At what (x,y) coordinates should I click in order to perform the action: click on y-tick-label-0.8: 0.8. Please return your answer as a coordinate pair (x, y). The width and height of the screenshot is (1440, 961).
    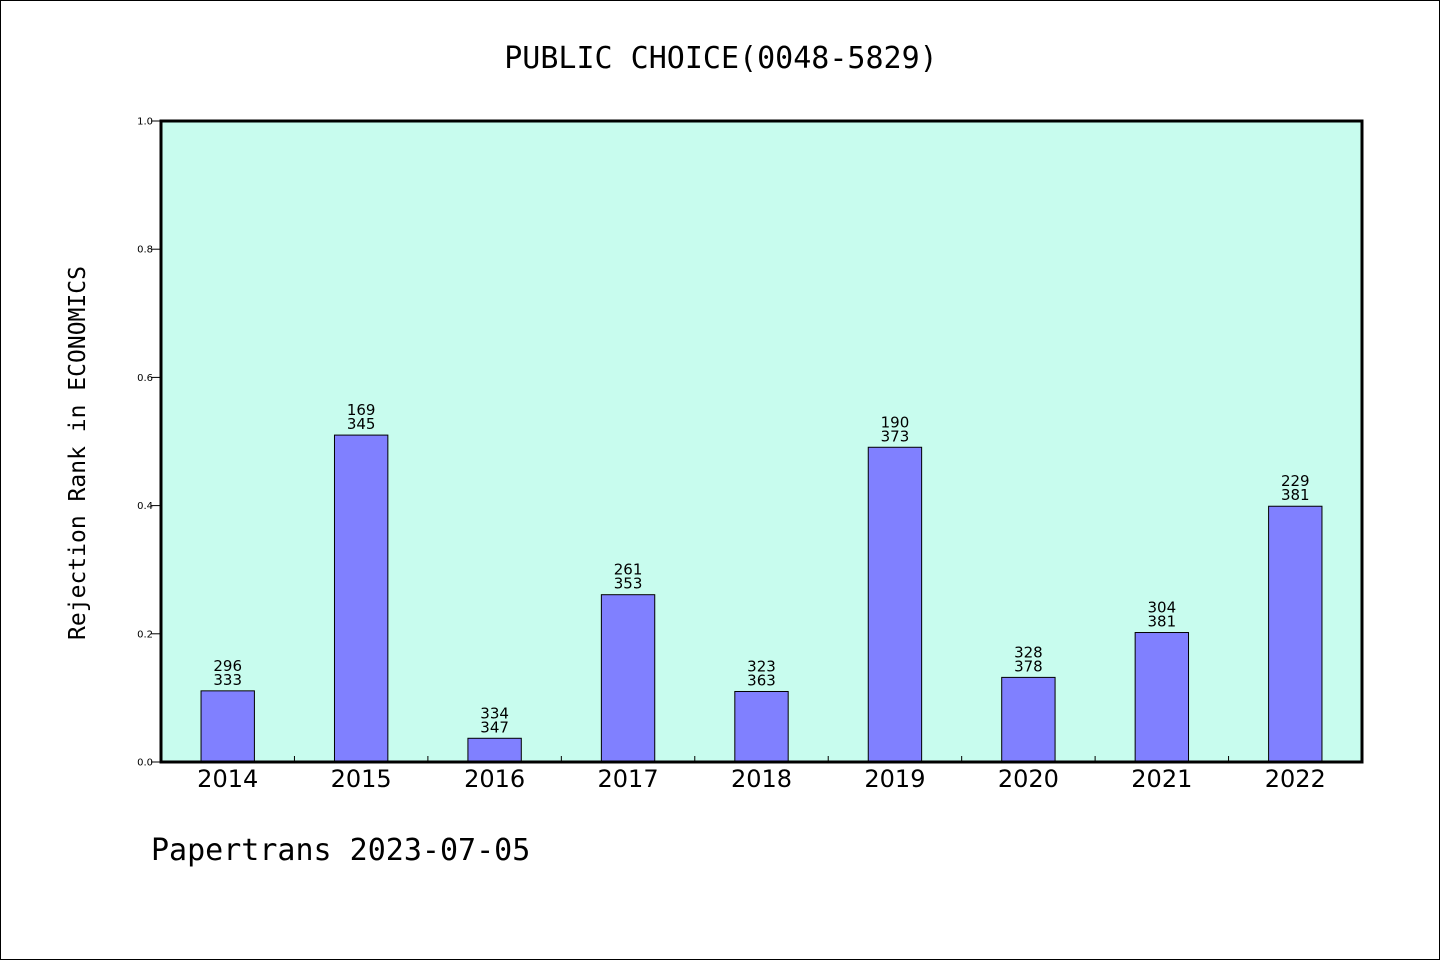
    Looking at the image, I should click on (145, 250).